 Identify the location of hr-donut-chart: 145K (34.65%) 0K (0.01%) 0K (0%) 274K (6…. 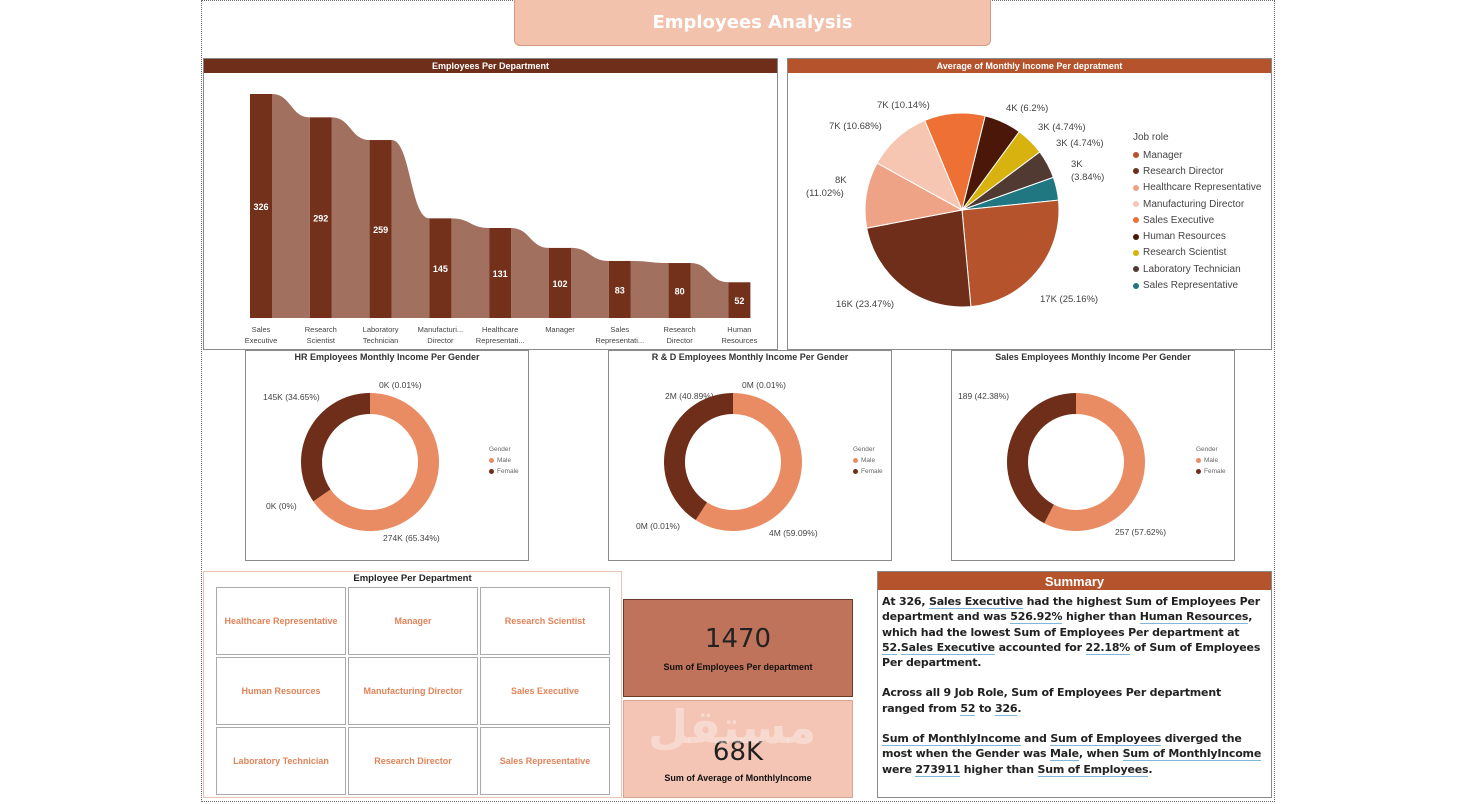
(388, 456).